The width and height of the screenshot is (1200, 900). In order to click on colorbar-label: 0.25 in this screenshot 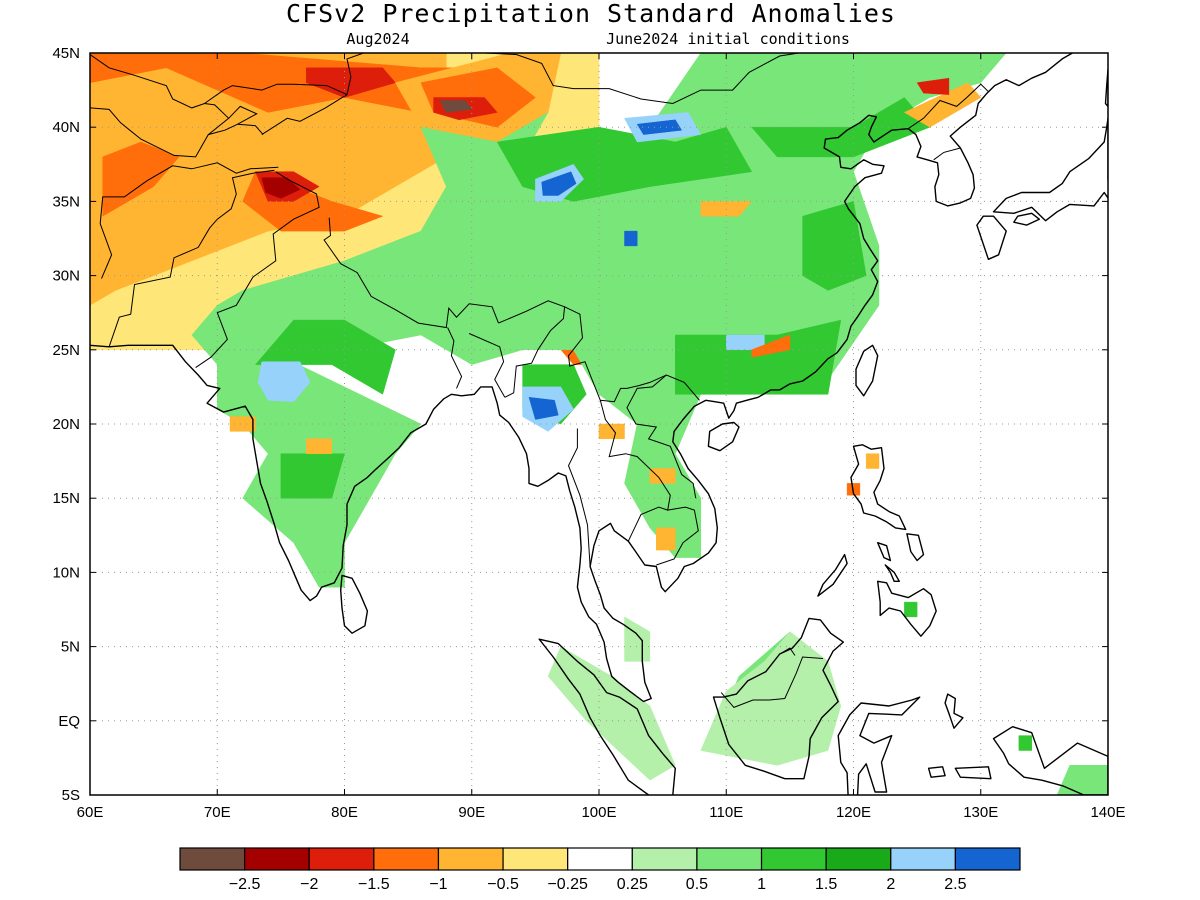, I will do `click(632, 884)`.